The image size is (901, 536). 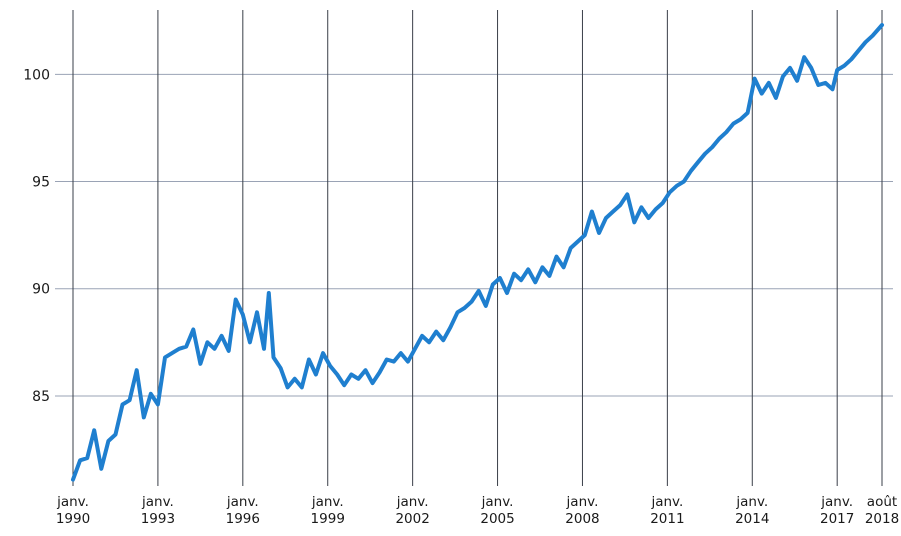 What do you see at coordinates (882, 502) in the screenshot?
I see `x-tick-label-line1: août` at bounding box center [882, 502].